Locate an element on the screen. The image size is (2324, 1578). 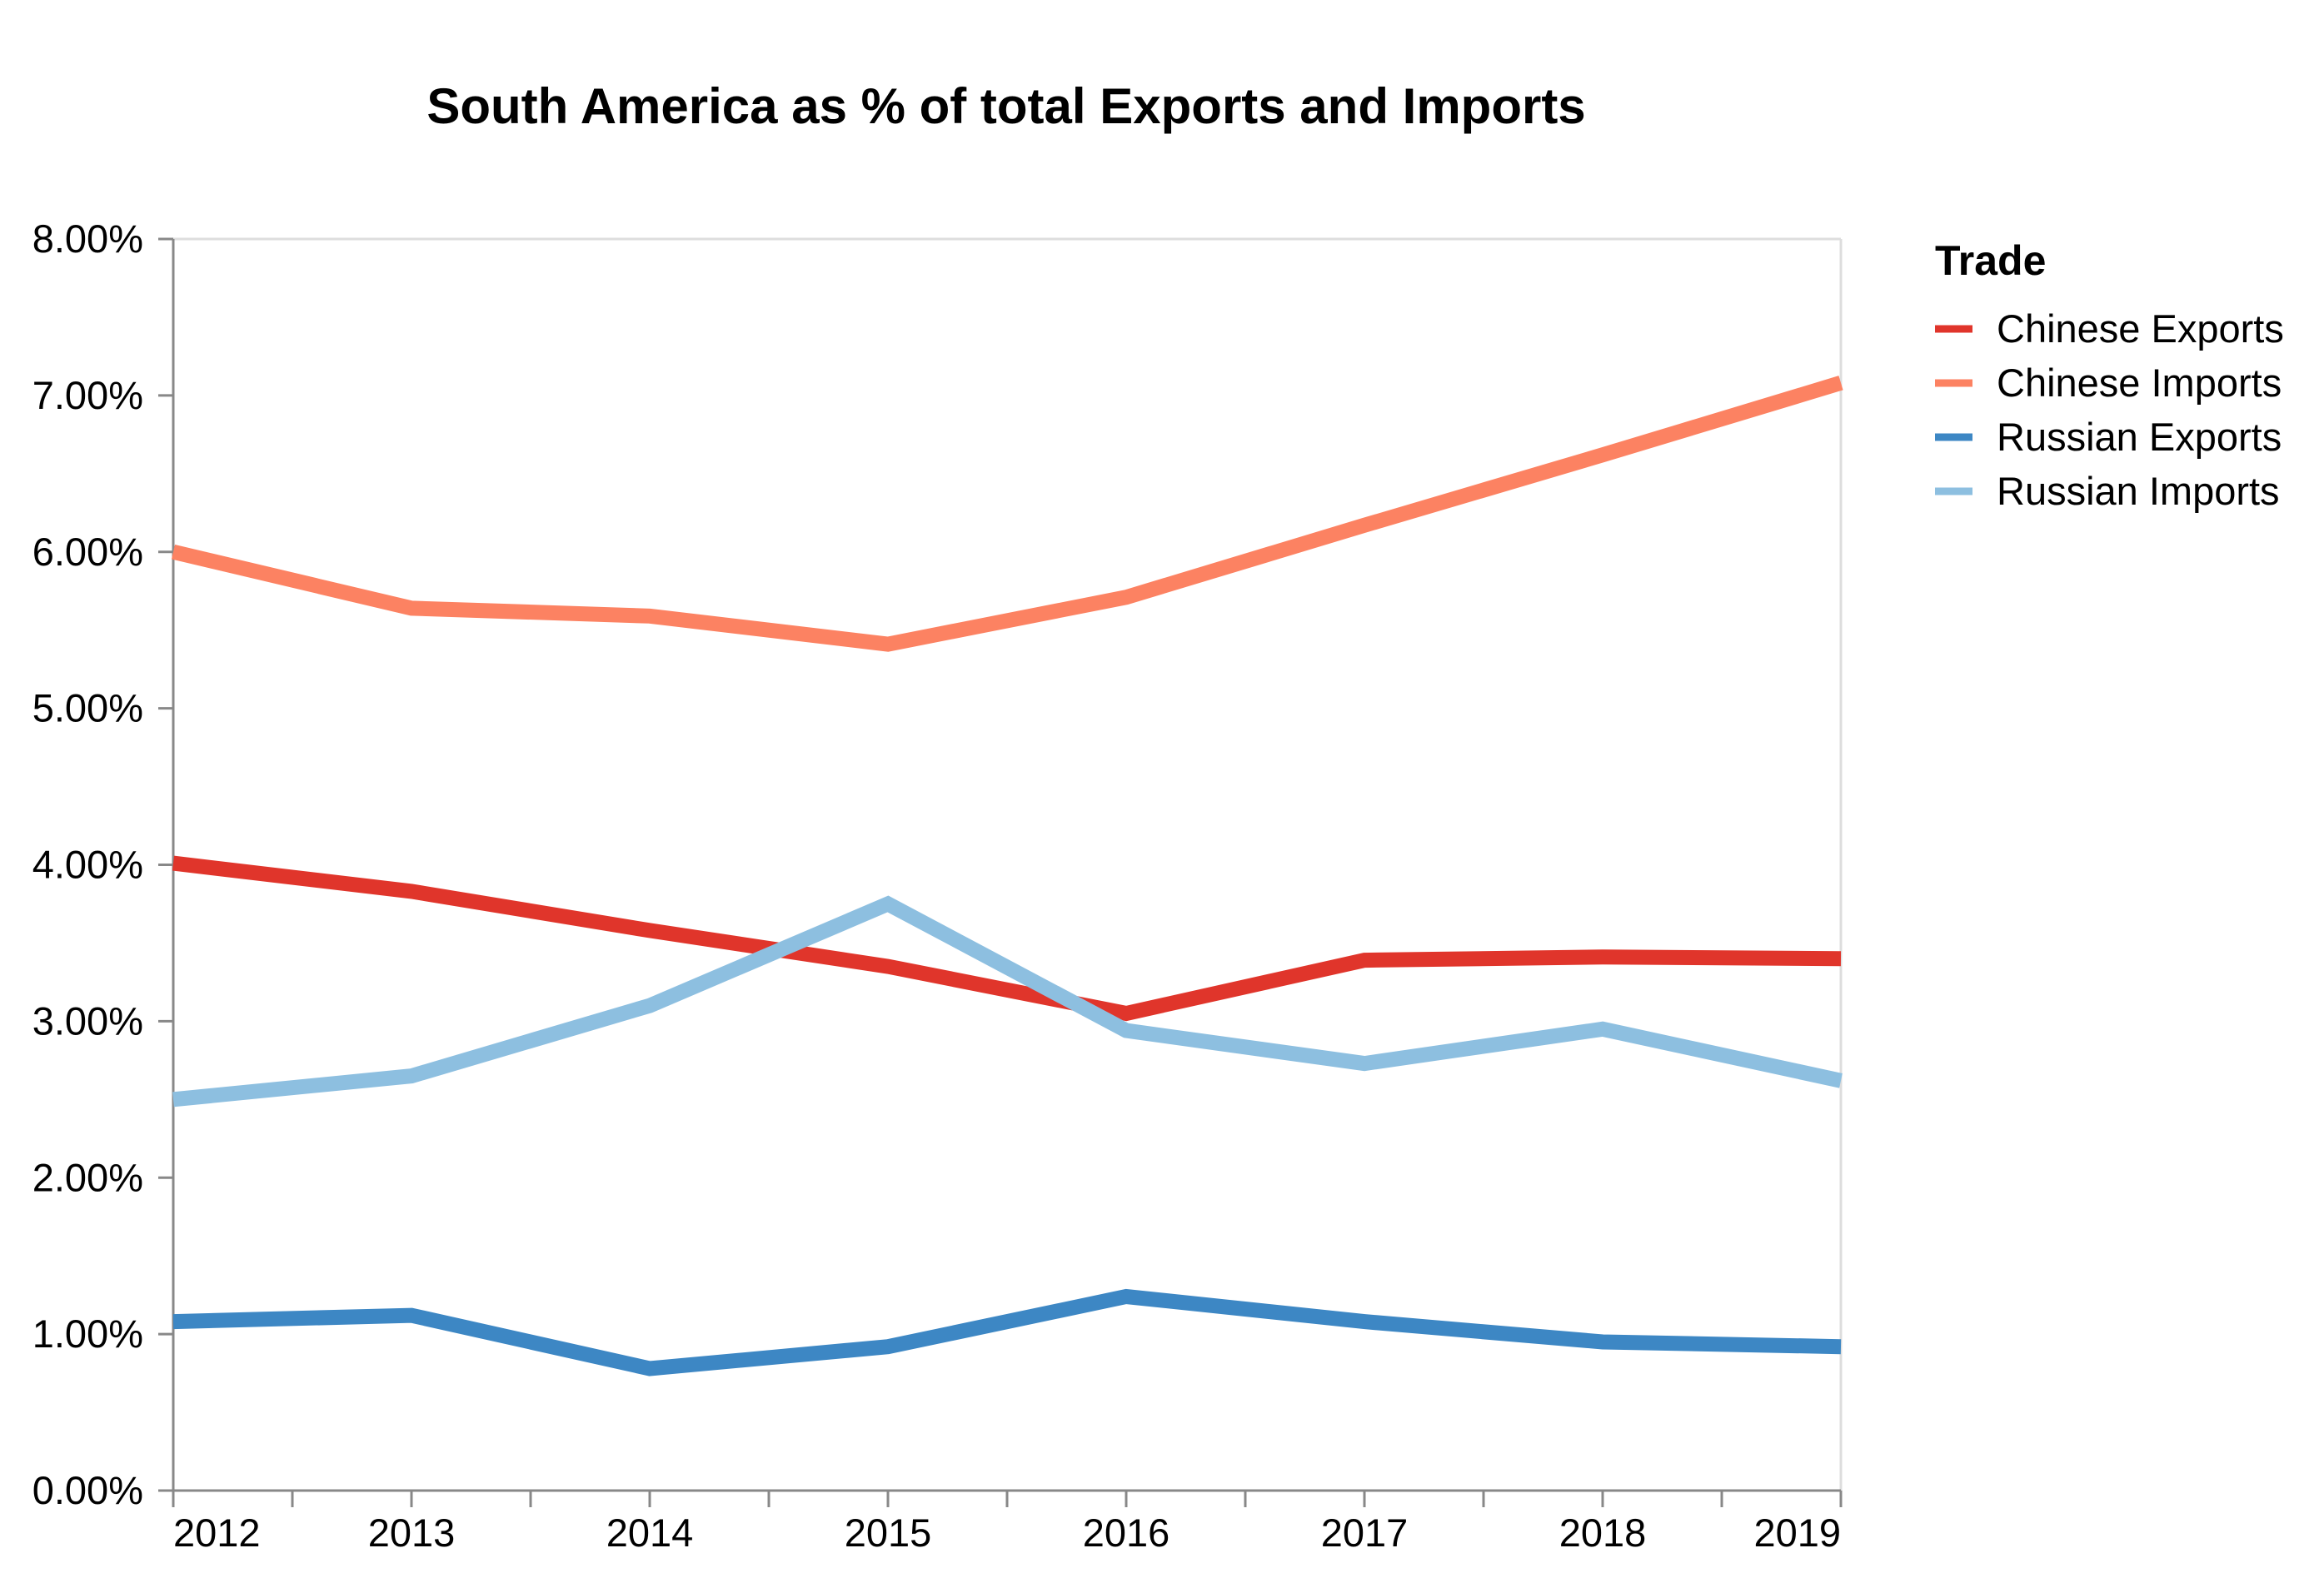
y-tick-label: 5.00% is located at coordinates (87, 708).